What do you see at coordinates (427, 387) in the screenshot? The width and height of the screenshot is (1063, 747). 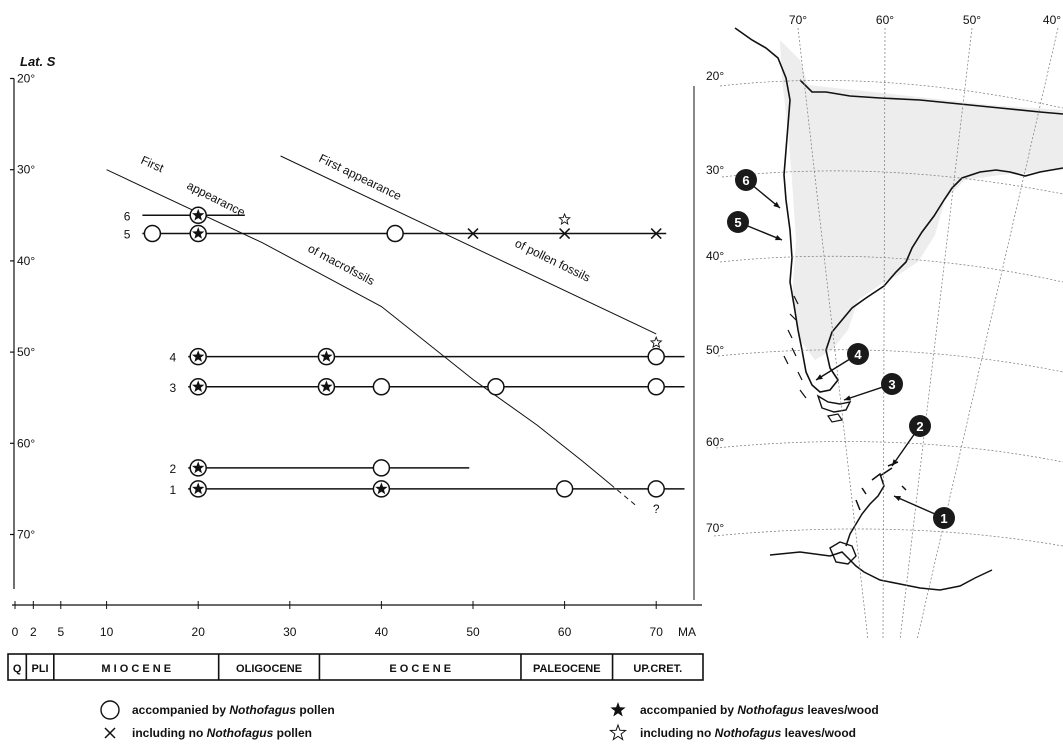 I see `site-row: 3` at bounding box center [427, 387].